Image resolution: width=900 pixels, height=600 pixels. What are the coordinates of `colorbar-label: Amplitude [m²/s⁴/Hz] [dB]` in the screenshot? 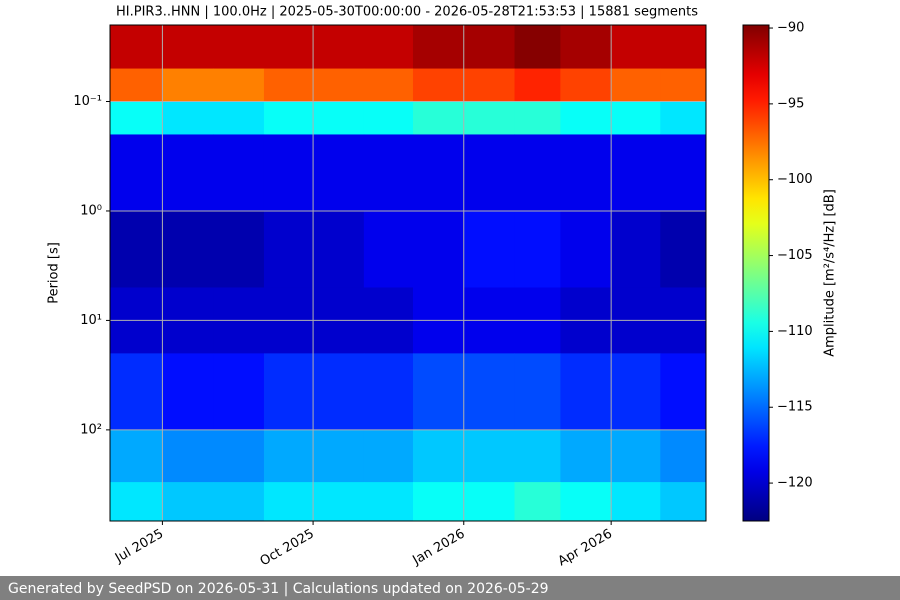 It's located at (830, 273).